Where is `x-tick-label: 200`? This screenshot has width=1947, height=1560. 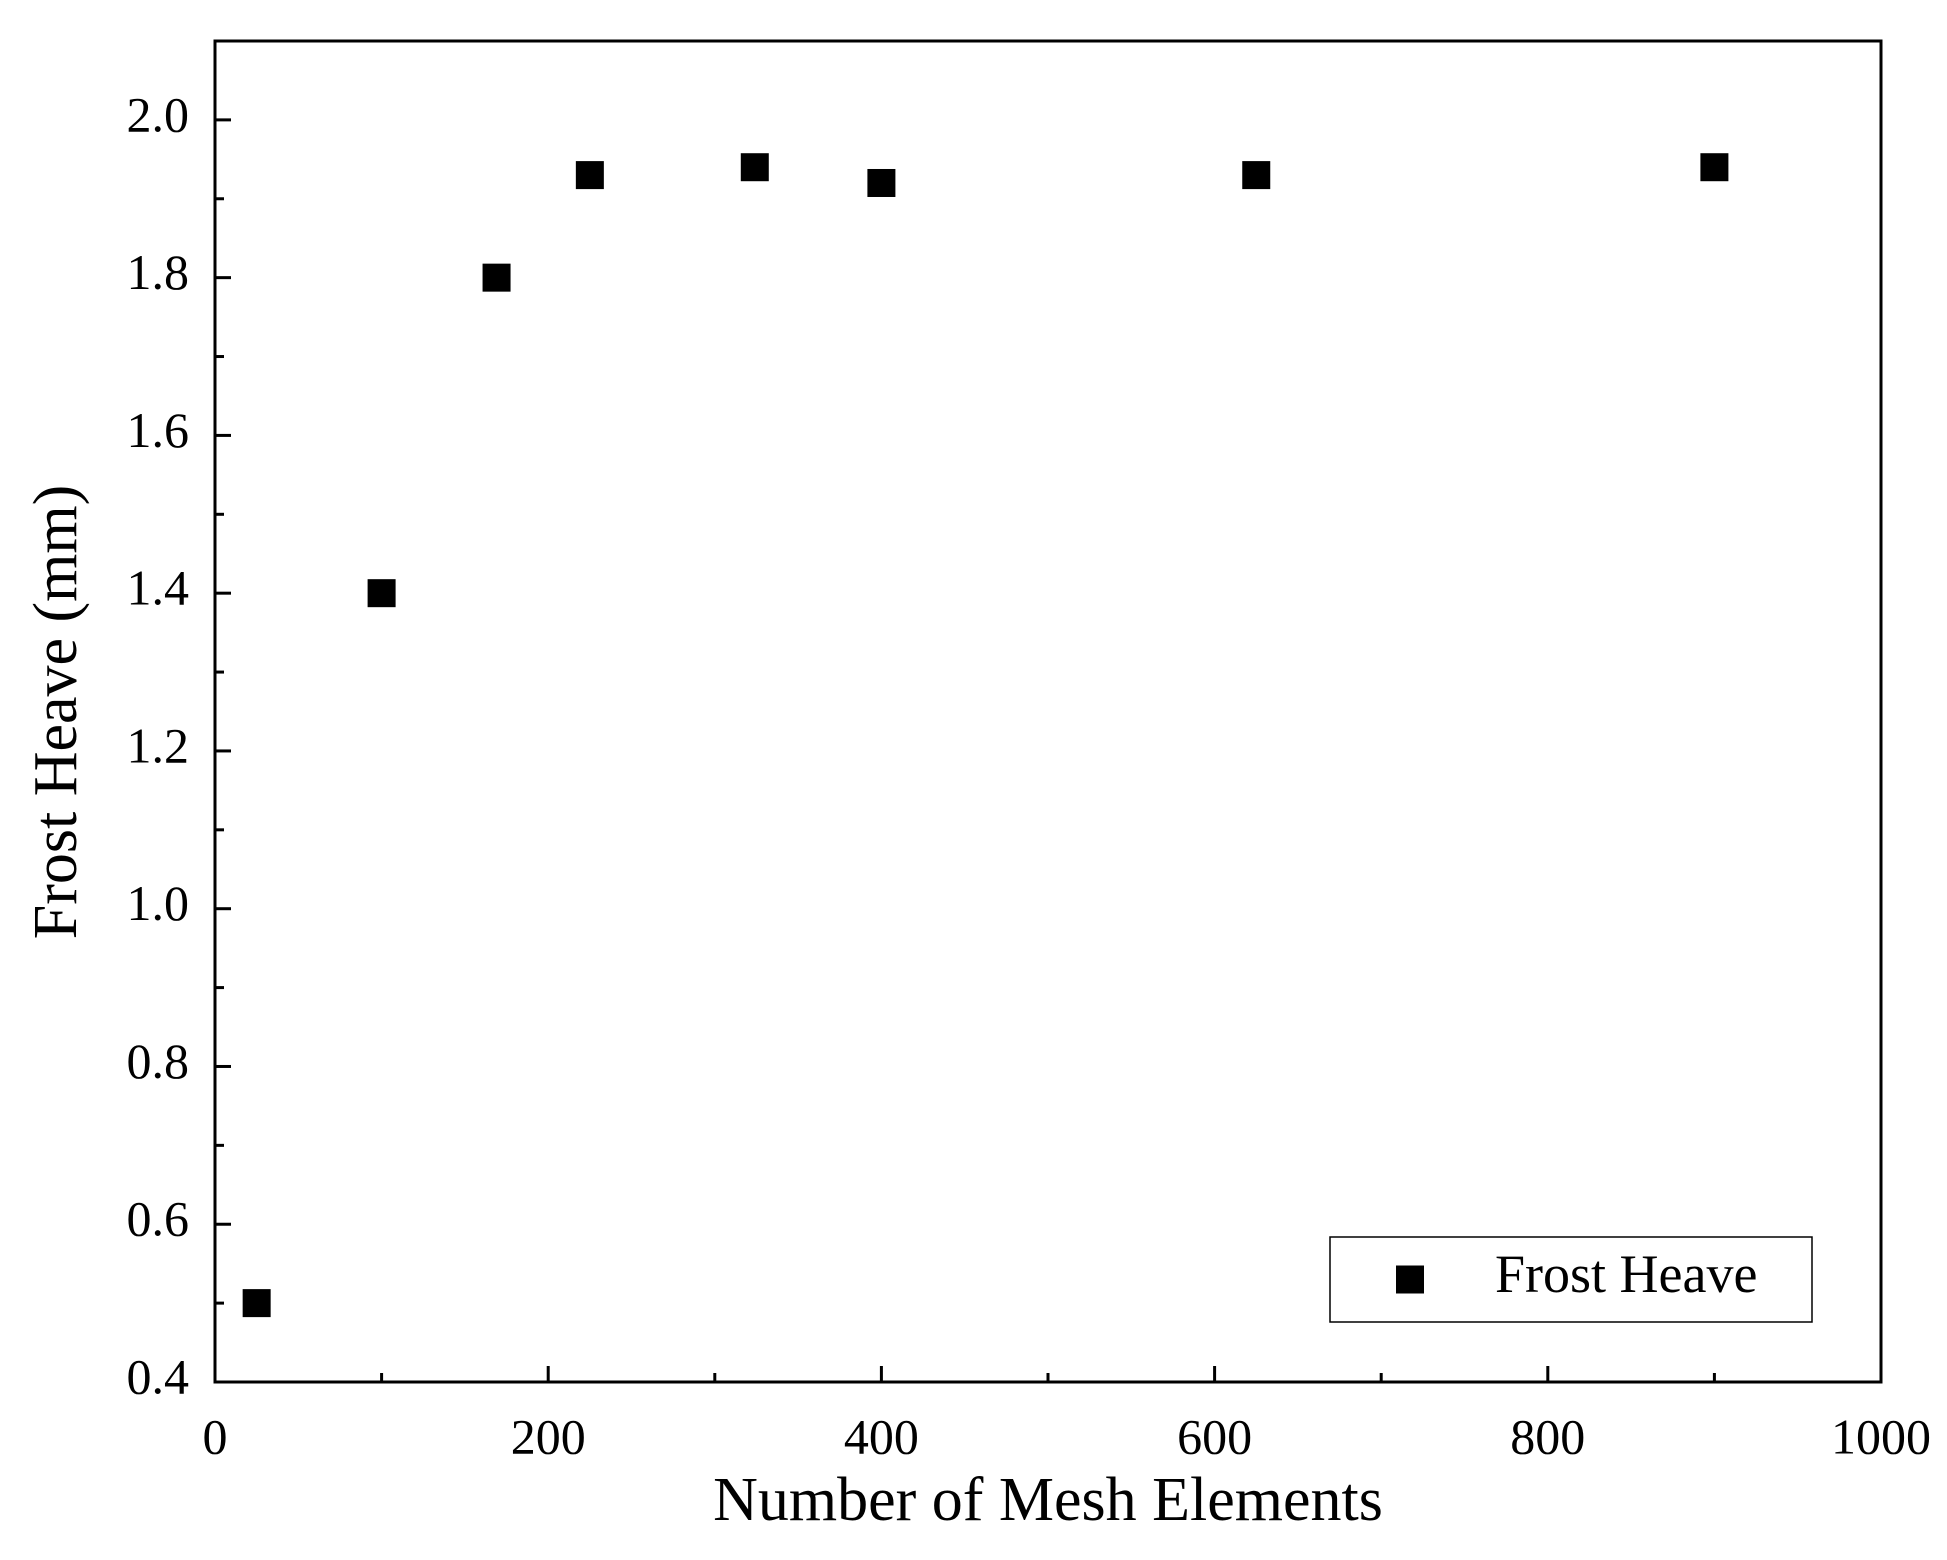
x-tick-label: 200 is located at coordinates (548, 1436).